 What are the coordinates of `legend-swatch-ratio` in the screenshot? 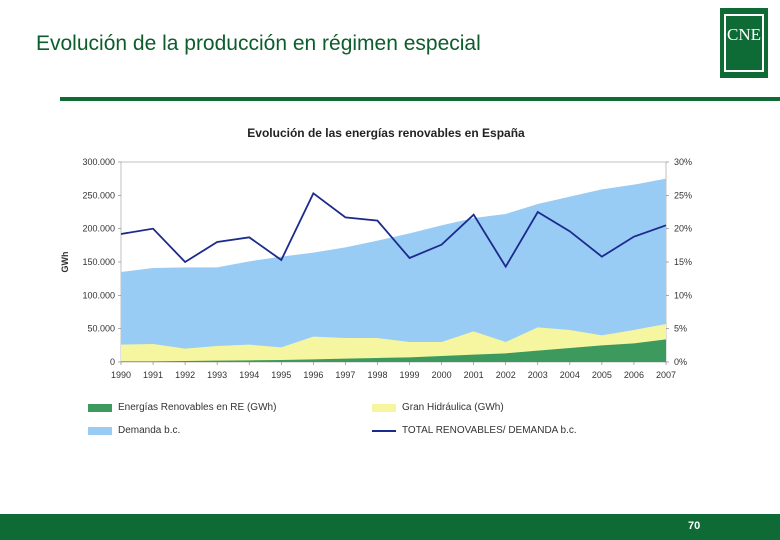 It's located at (384, 430).